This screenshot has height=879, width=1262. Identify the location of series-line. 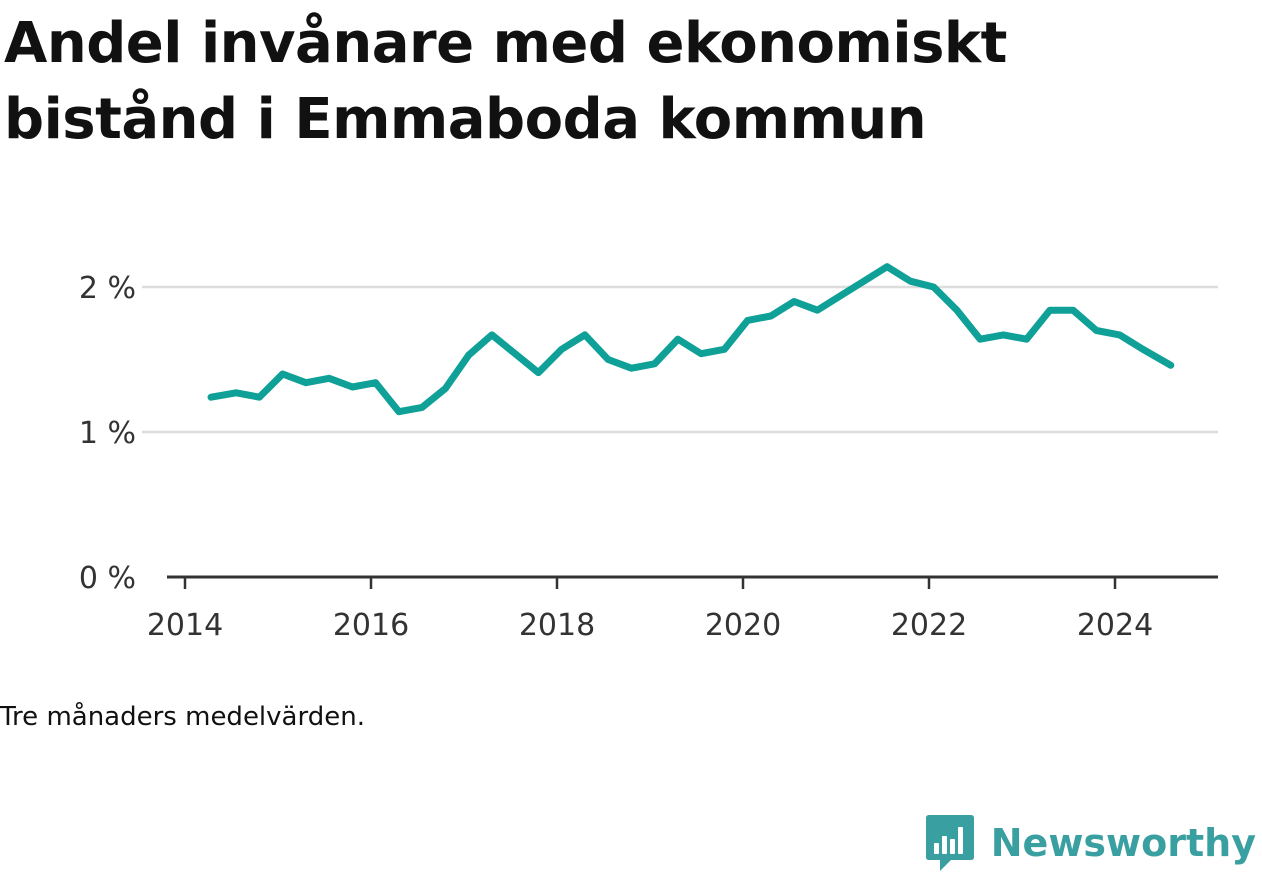
(691, 339).